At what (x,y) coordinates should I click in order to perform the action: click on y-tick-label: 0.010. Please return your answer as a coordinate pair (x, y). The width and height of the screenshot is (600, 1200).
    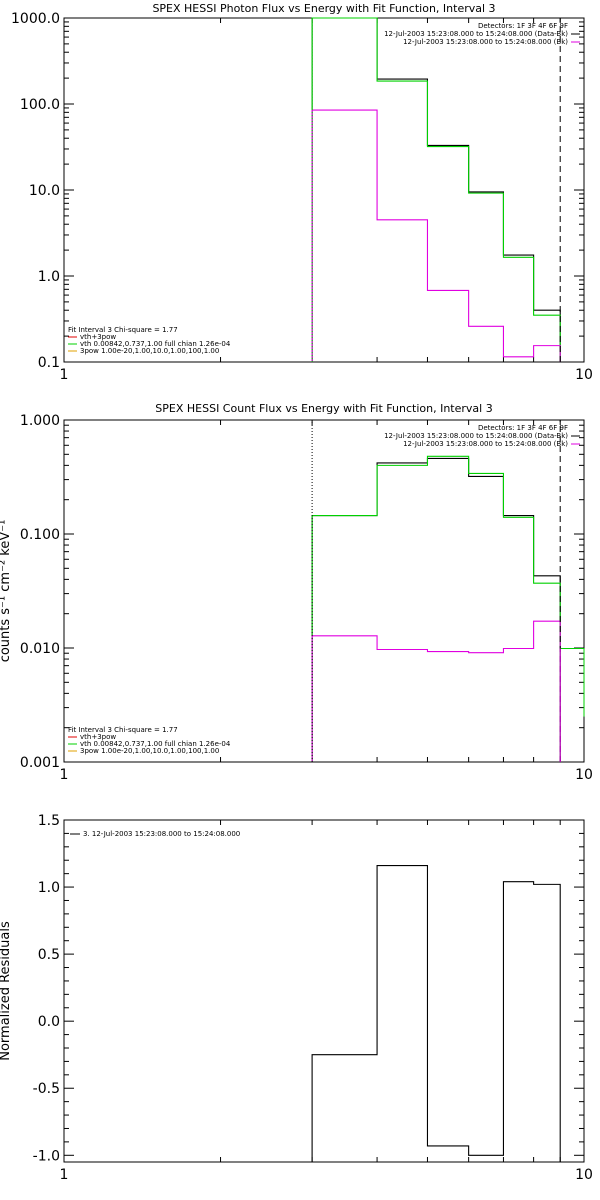
    Looking at the image, I should click on (40, 649).